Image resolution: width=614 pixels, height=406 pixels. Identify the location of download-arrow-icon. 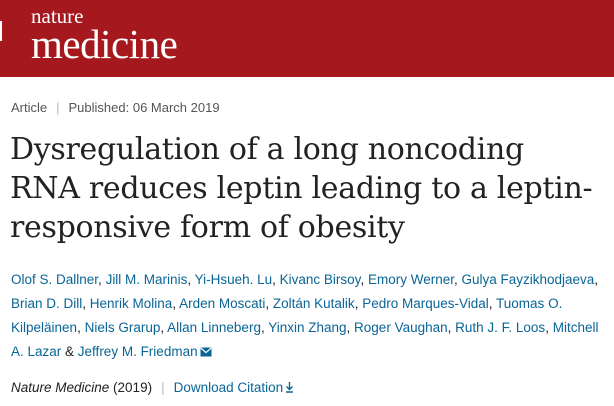
(290, 387).